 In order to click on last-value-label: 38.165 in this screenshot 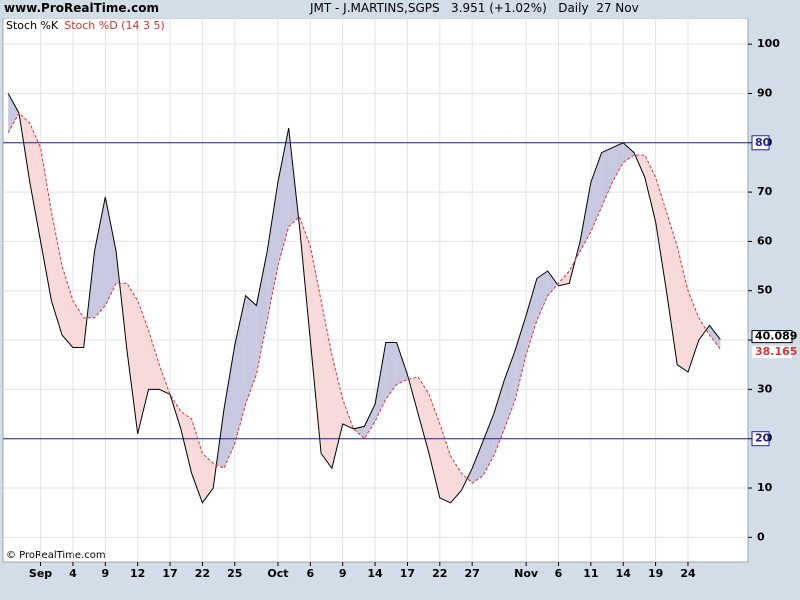, I will do `click(776, 351)`.